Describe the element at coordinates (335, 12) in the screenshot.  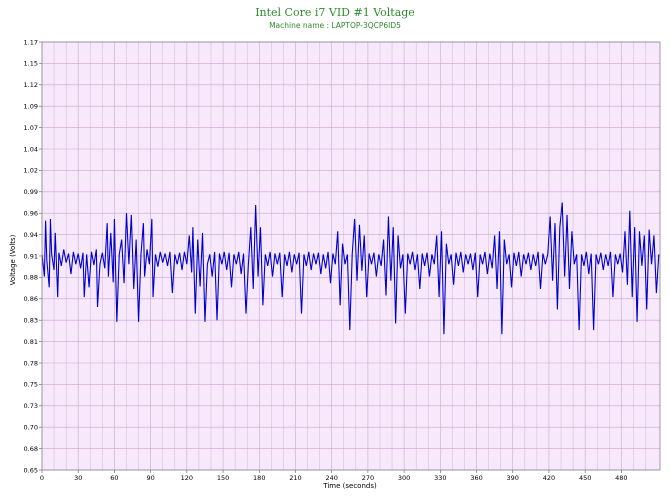
I see `chart-title: Intel Core i7 VID #1 Voltage` at that location.